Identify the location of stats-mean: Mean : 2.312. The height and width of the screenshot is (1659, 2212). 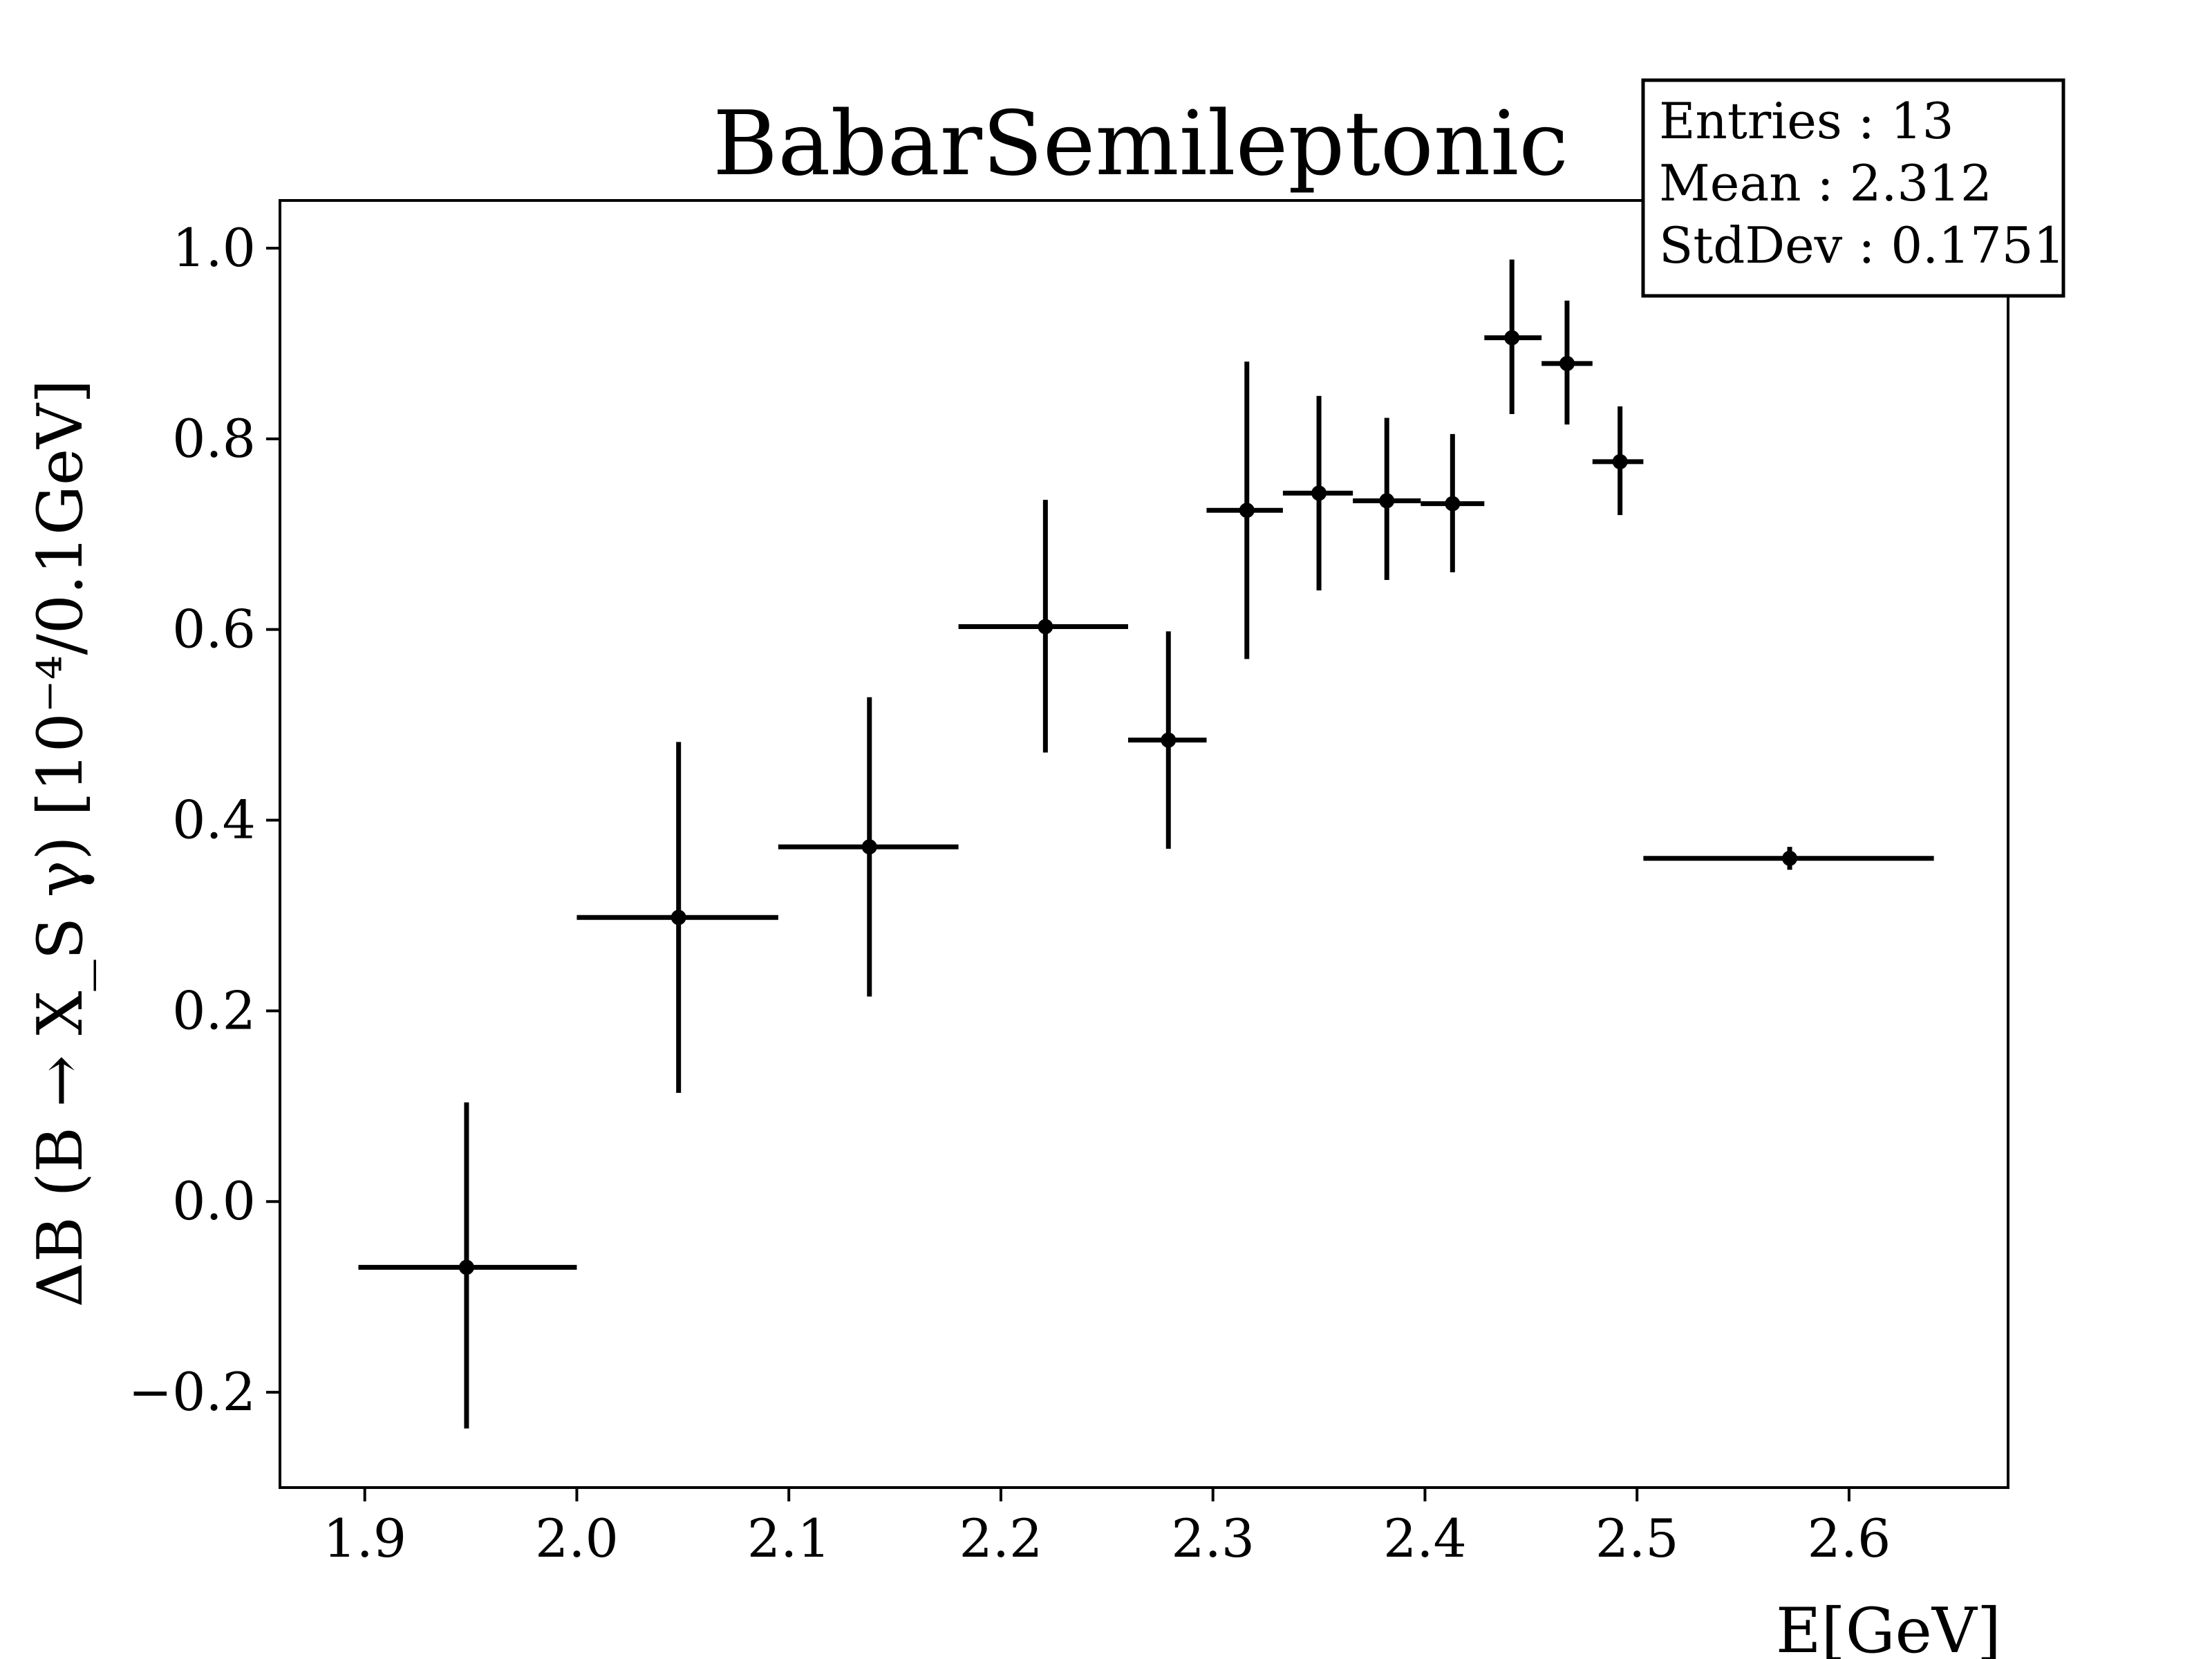
(1825, 183).